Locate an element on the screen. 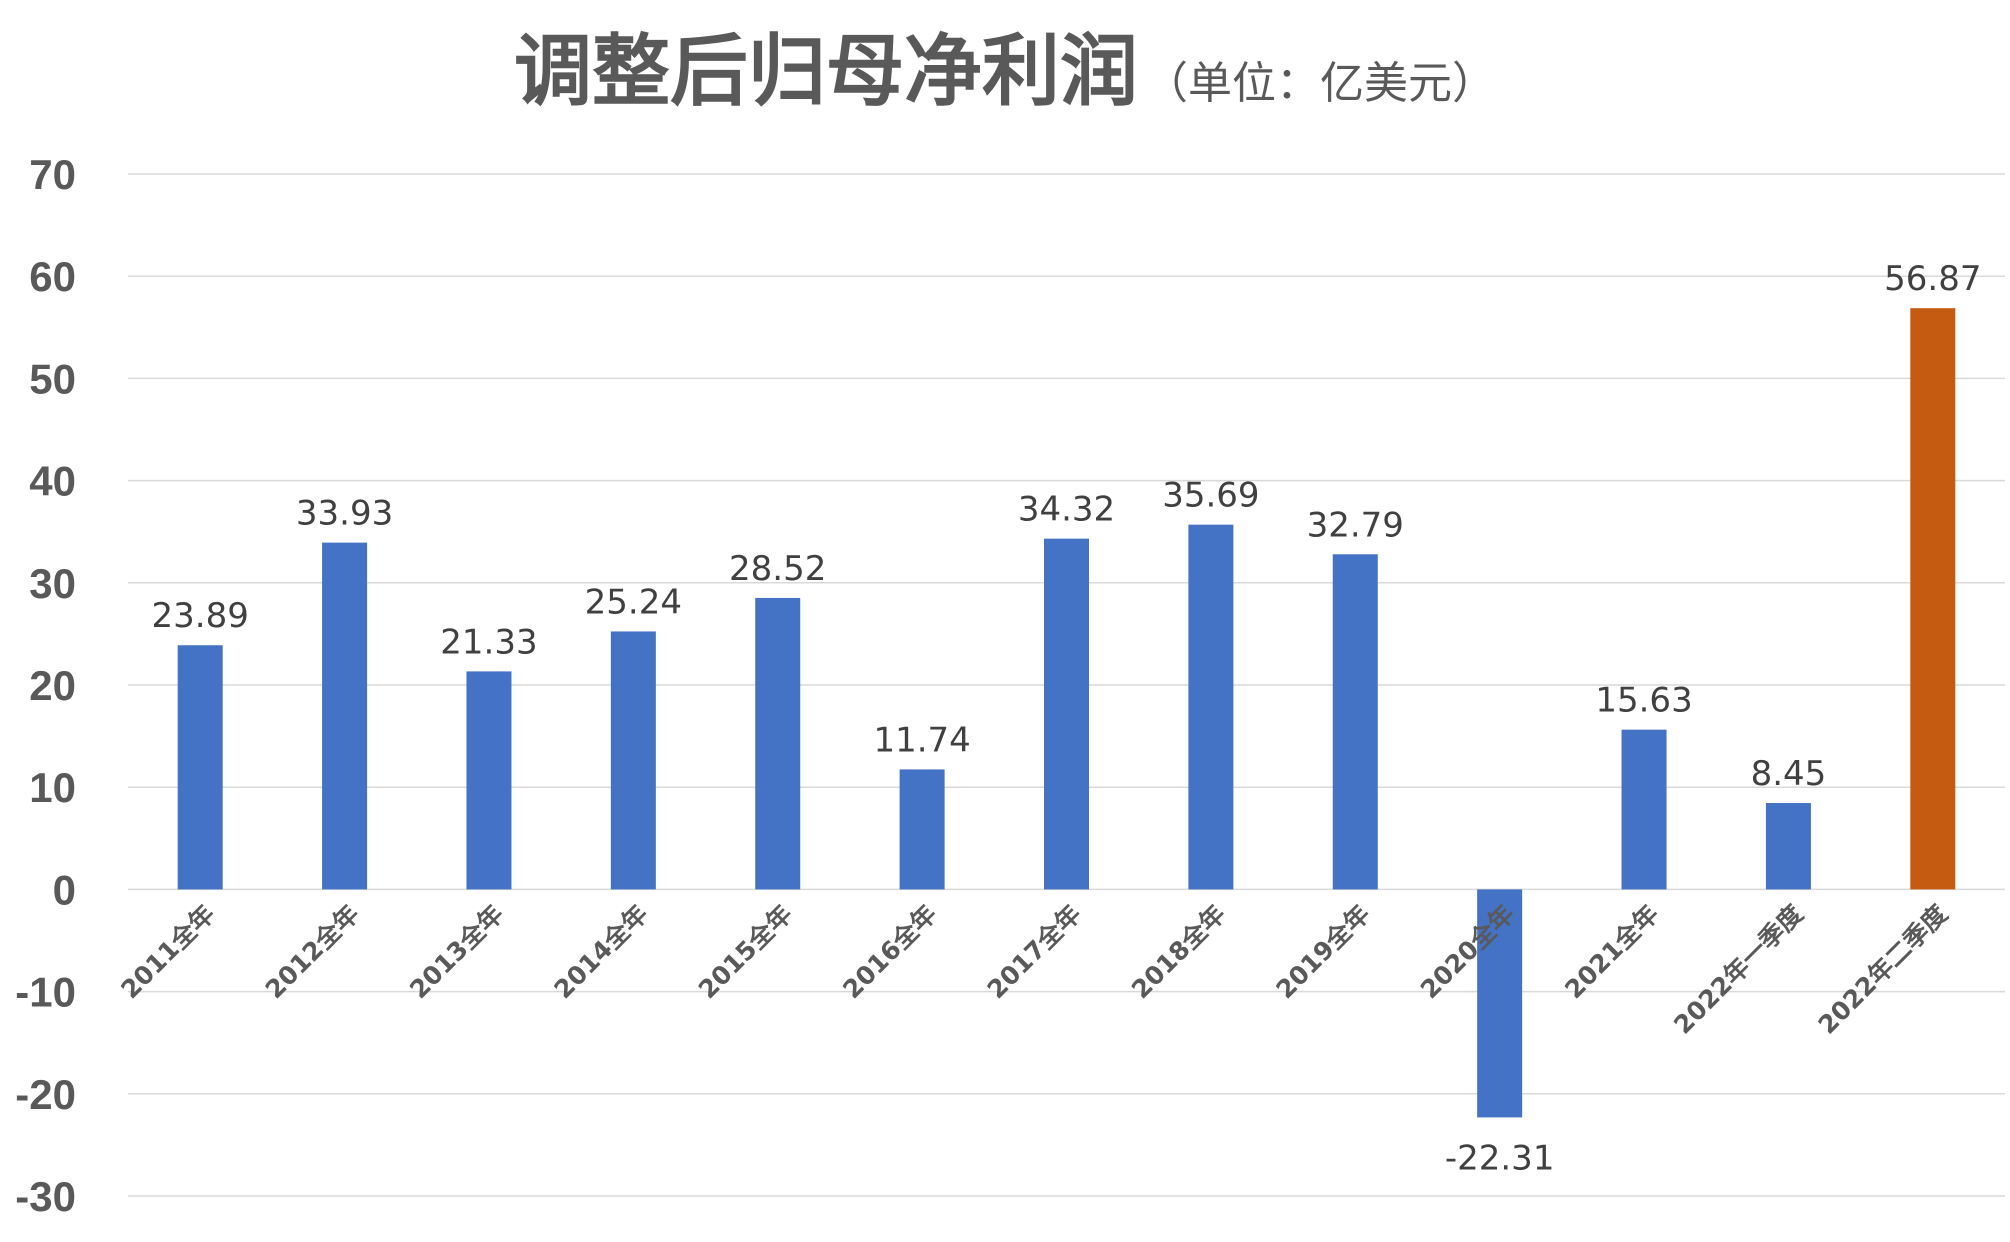 The image size is (2010, 1242). x-tick-label: 2019全年 is located at coordinates (1322, 951).